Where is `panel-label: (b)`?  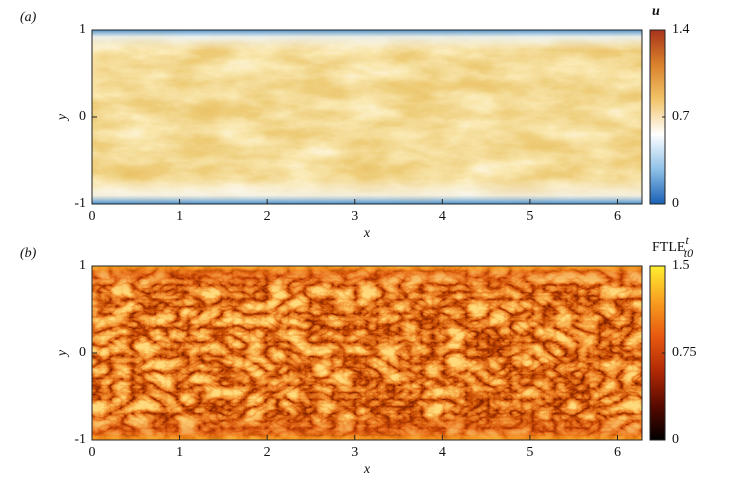 panel-label: (b) is located at coordinates (28, 253).